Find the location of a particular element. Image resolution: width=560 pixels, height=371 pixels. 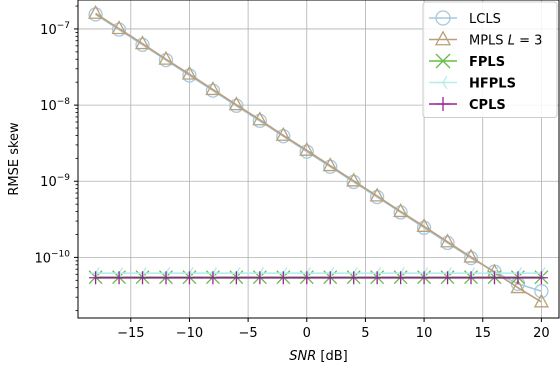

y-tick-label: 10⁻⁷ is located at coordinates (55, 29).